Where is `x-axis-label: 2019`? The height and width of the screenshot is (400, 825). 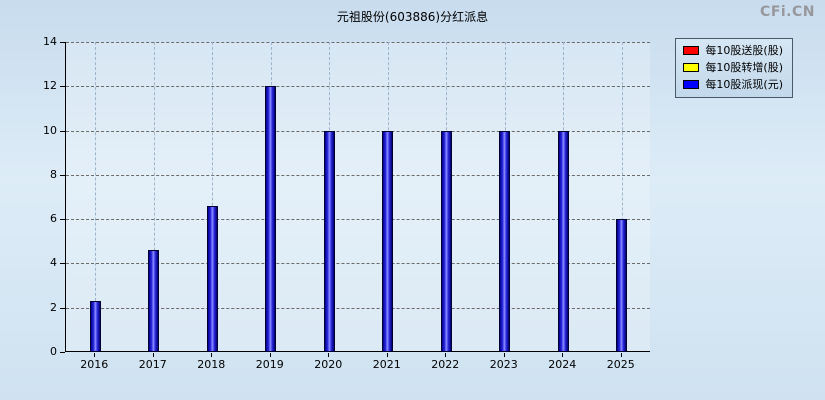
x-axis-label: 2019 is located at coordinates (269, 364).